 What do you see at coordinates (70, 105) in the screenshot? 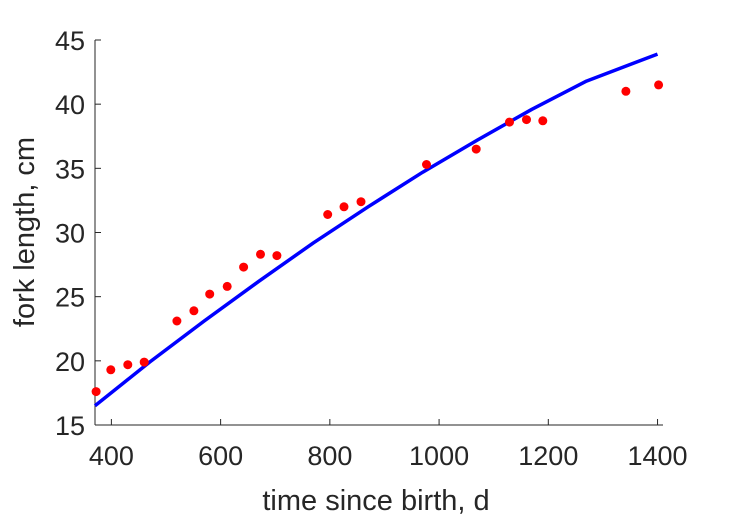
I see `y-tick-label: 40` at bounding box center [70, 105].